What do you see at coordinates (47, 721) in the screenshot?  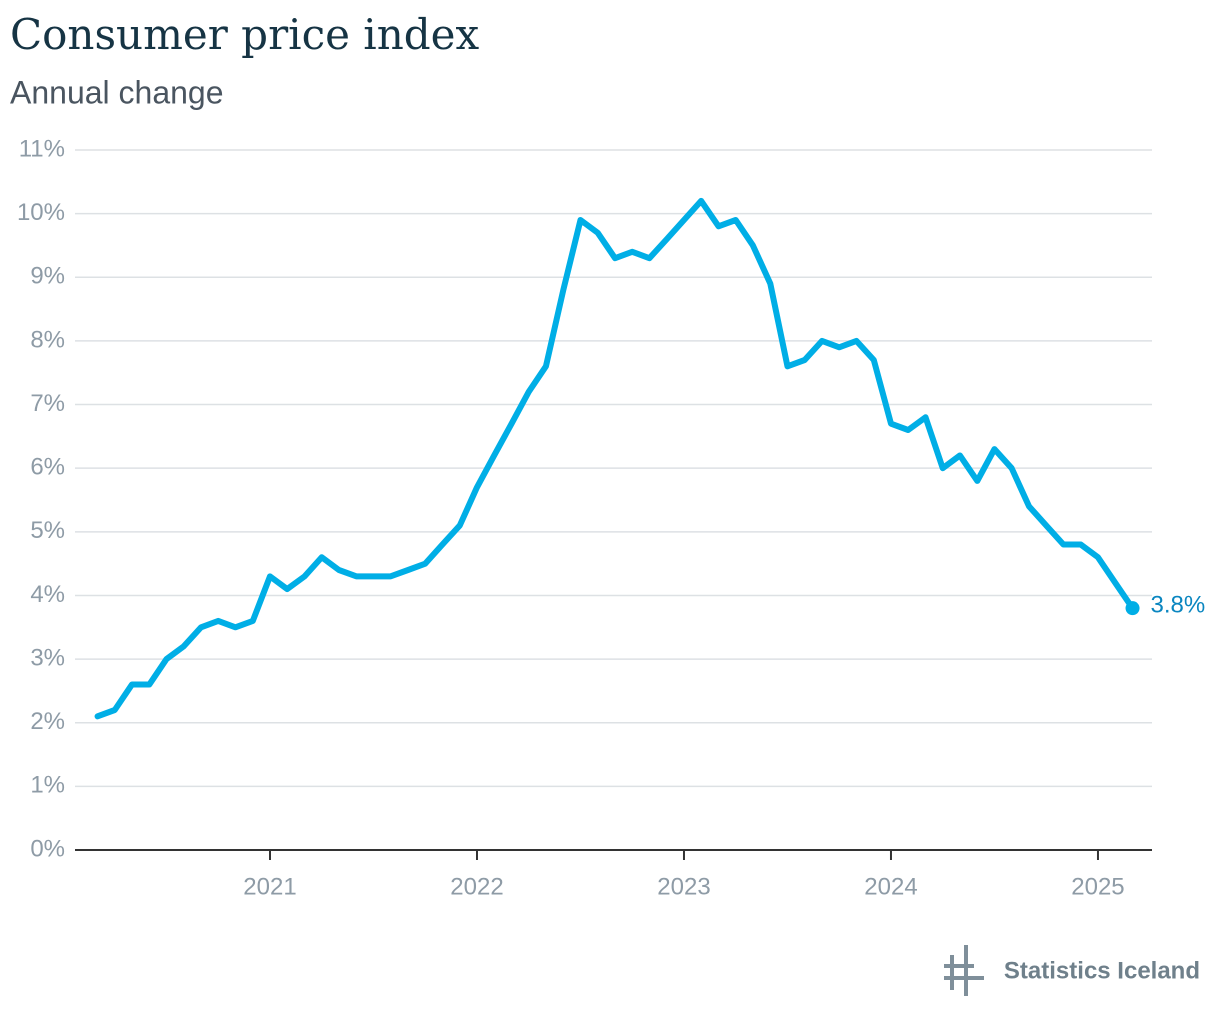 I see `y-tick-label: 2%` at bounding box center [47, 721].